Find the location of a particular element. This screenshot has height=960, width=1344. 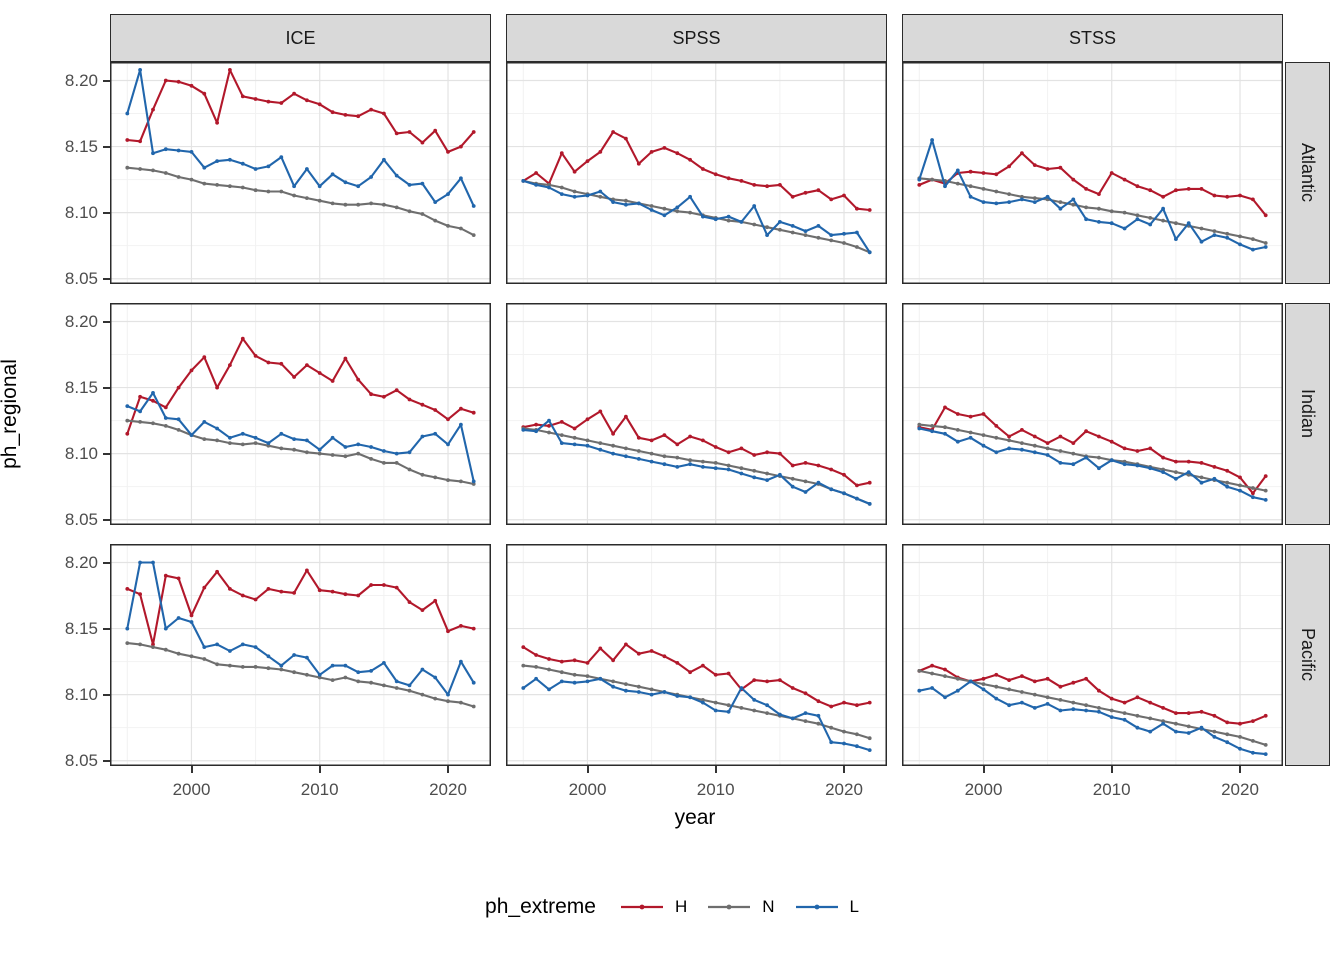

facet-row-strip-atlantic: Atlantic is located at coordinates (1307, 173).